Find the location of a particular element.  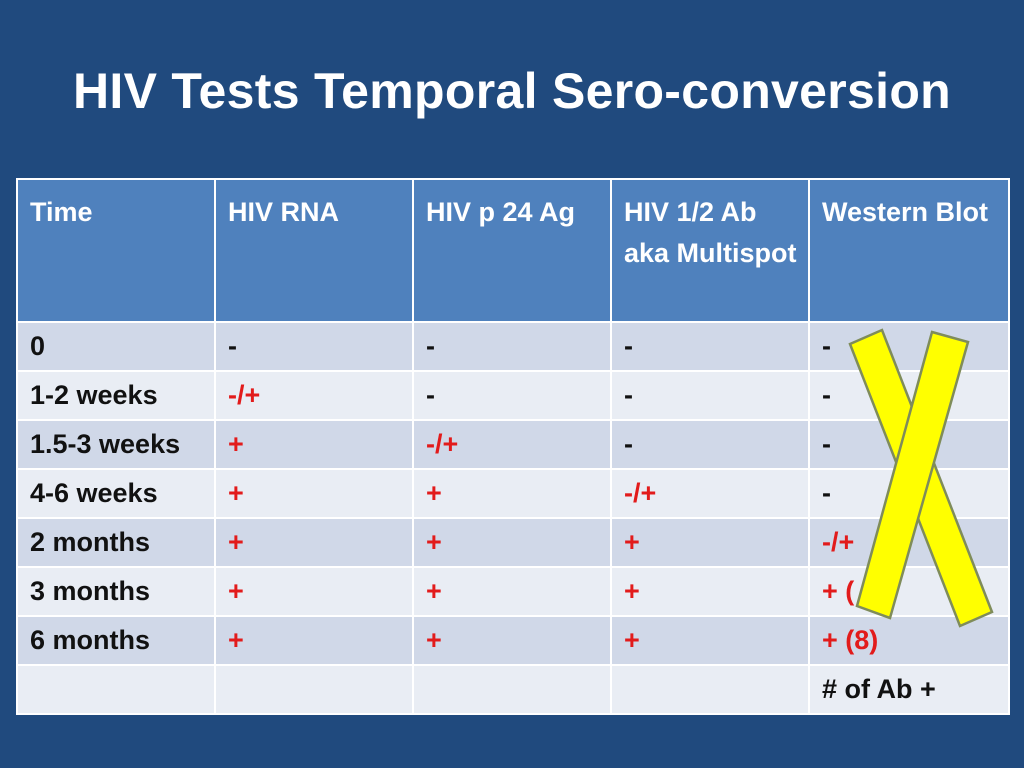

table-row: 6 months + + + + (8) is located at coordinates (513, 640).